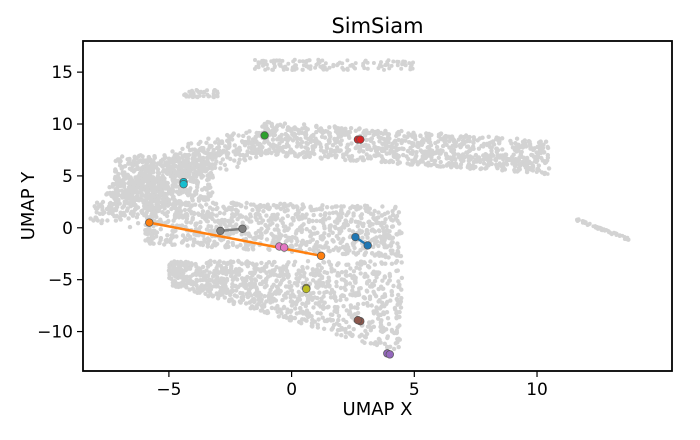  Describe the element at coordinates (62, 73) in the screenshot. I see `y-tick-label: 15` at that location.